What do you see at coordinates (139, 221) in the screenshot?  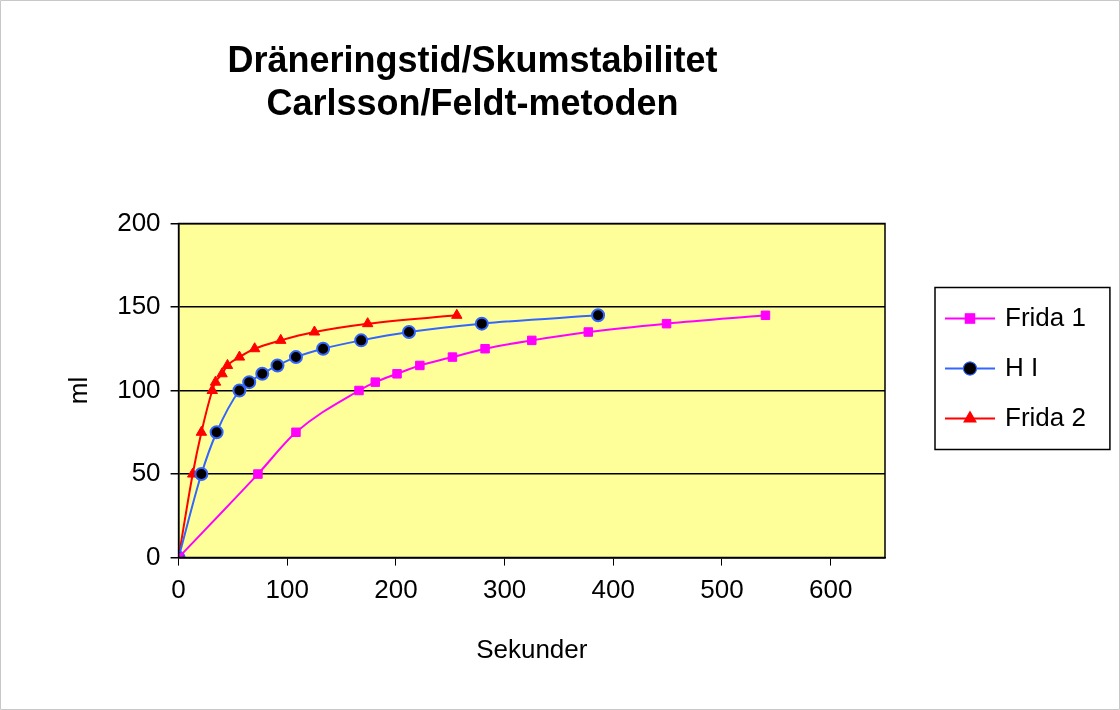 I see `y-tick-label: 200` at bounding box center [139, 221].